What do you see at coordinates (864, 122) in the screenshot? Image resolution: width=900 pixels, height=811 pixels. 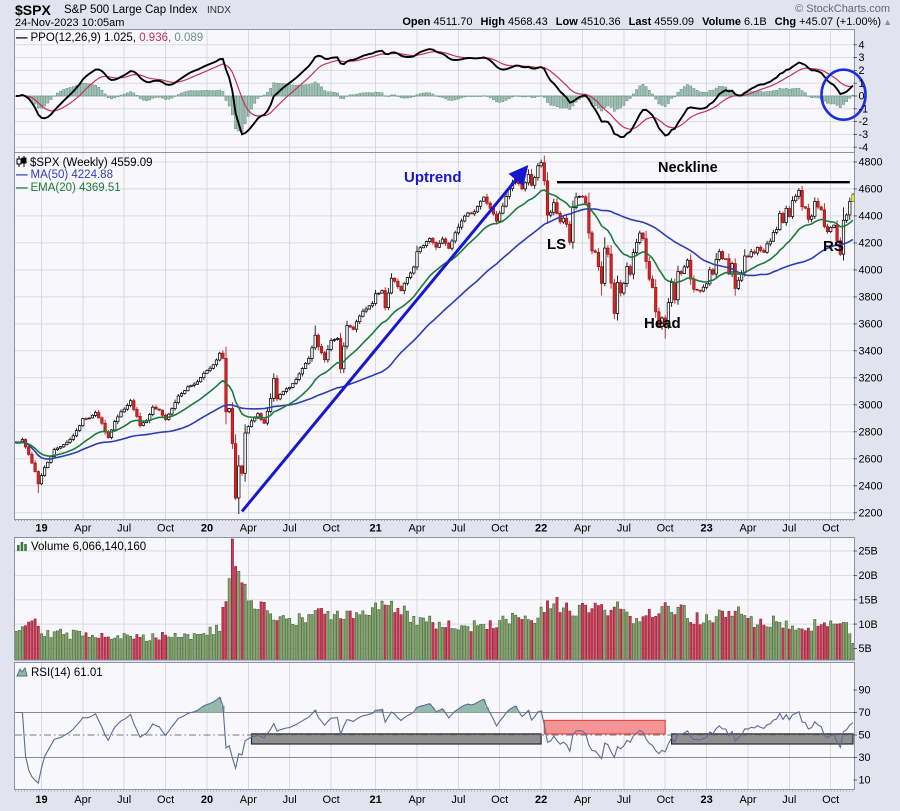 I see `svg-text: -2` at bounding box center [864, 122].